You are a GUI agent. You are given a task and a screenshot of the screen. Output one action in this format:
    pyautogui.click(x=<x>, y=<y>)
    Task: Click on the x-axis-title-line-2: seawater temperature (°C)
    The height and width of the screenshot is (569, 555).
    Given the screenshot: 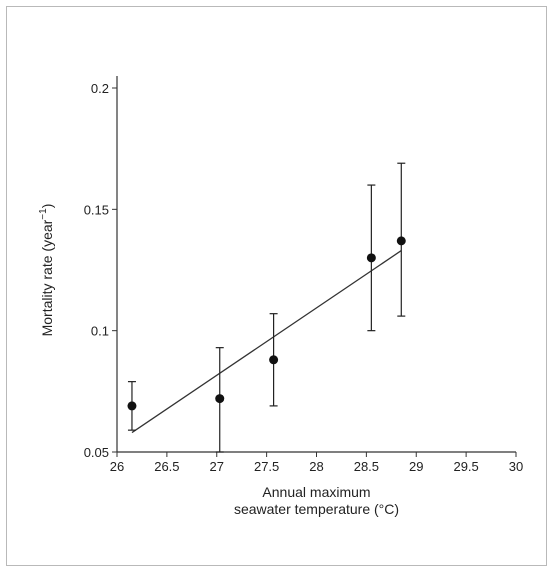 What is the action you would take?
    pyautogui.click(x=316, y=509)
    